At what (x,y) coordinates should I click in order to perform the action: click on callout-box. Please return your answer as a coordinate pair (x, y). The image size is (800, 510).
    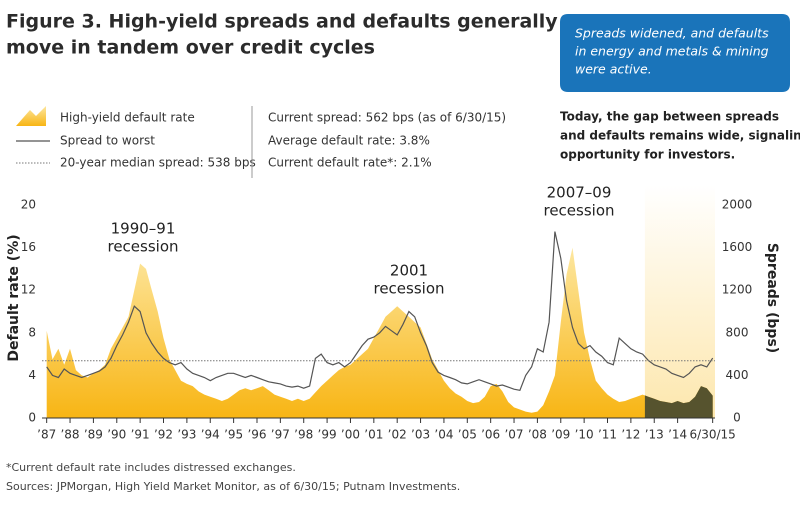
    Looking at the image, I should click on (675, 53).